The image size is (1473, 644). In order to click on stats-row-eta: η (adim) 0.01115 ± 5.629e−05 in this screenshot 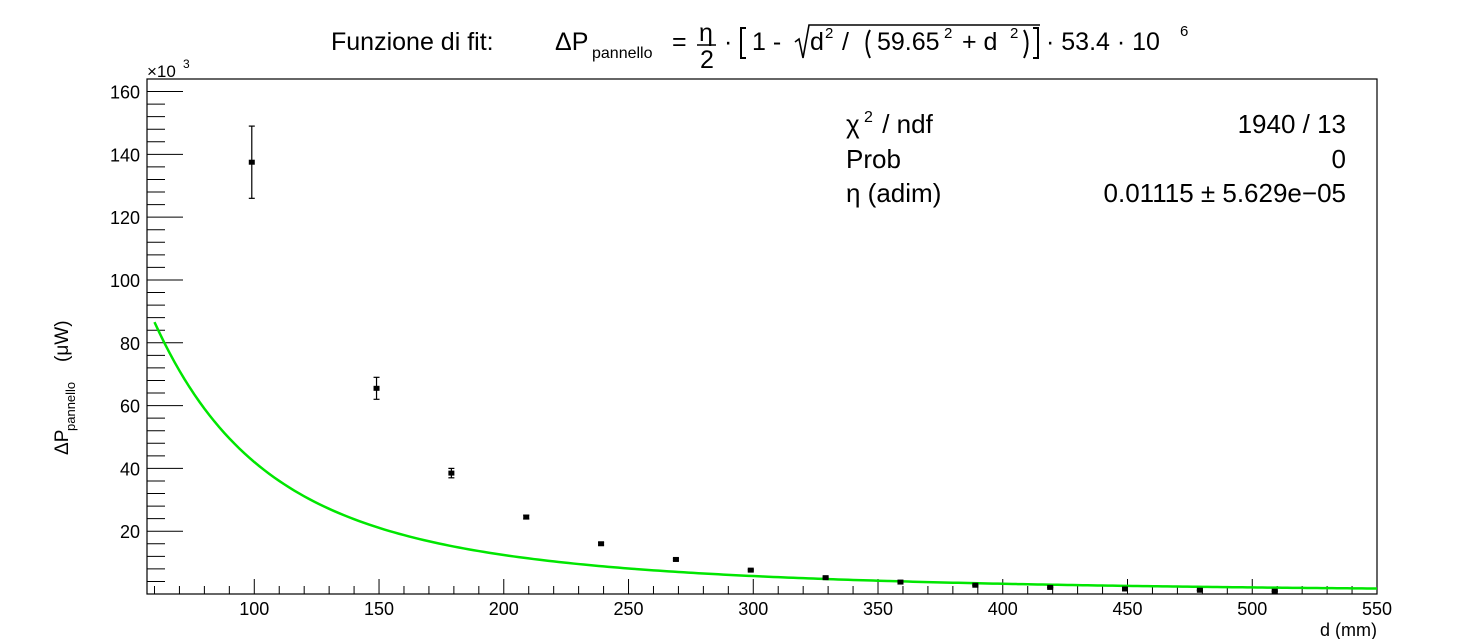, I will do `click(1096, 193)`.